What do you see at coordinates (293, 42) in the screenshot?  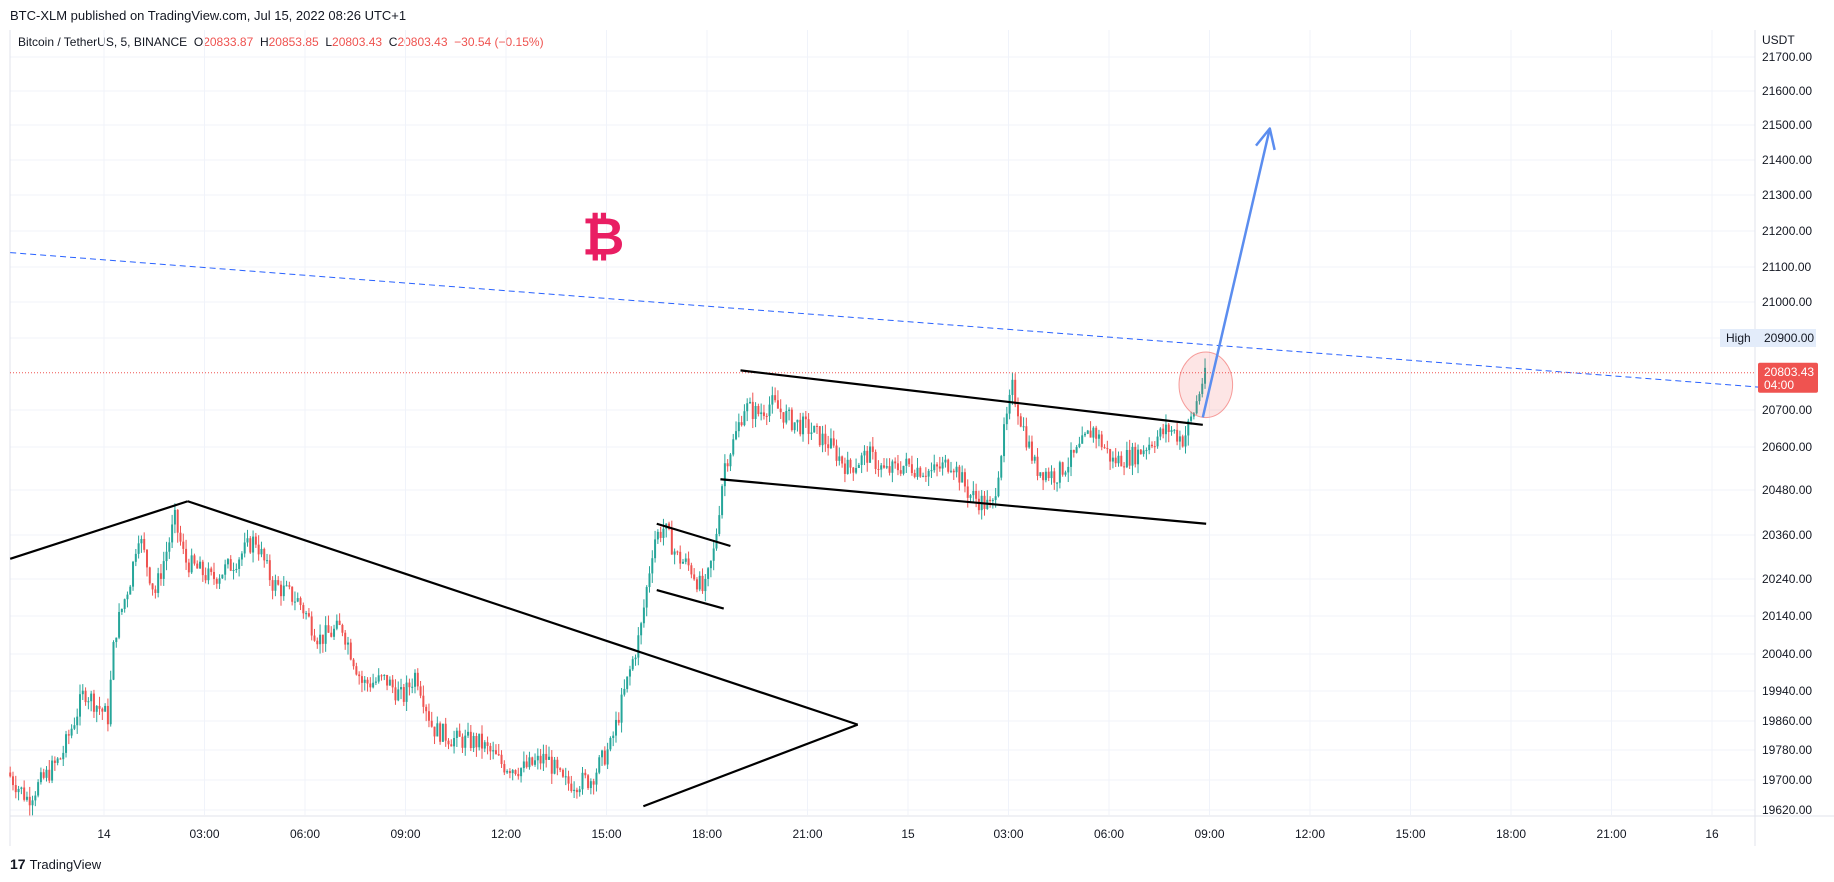 I see `high-value: 20853.85` at bounding box center [293, 42].